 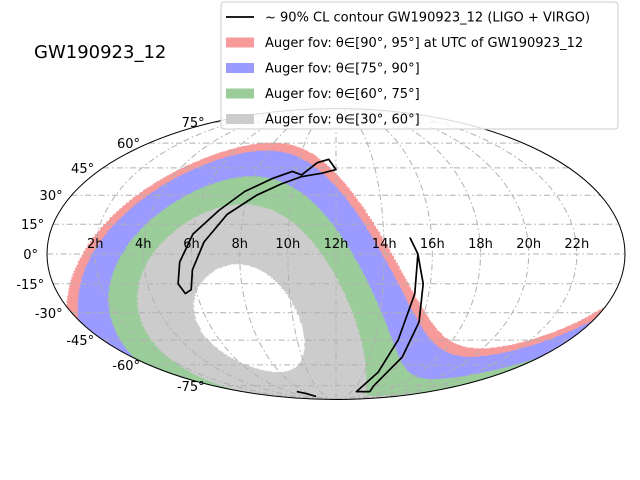 I want to click on dec-tick-label: 30°, so click(x=51, y=196).